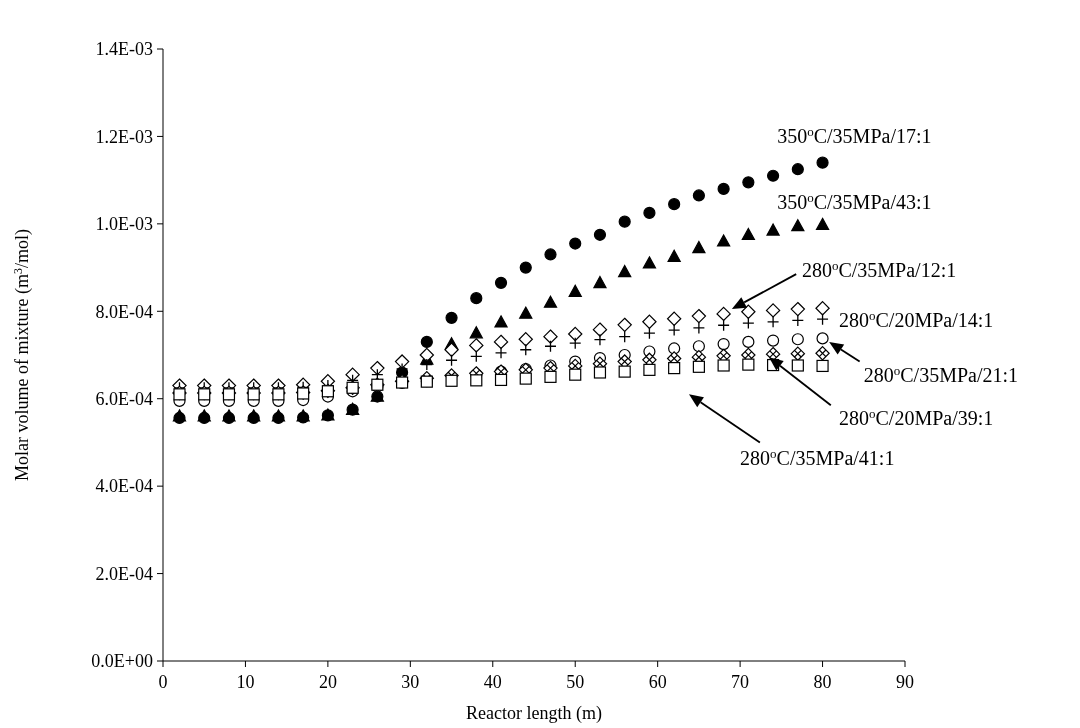  I want to click on x-tick-label: 90, so click(905, 682).